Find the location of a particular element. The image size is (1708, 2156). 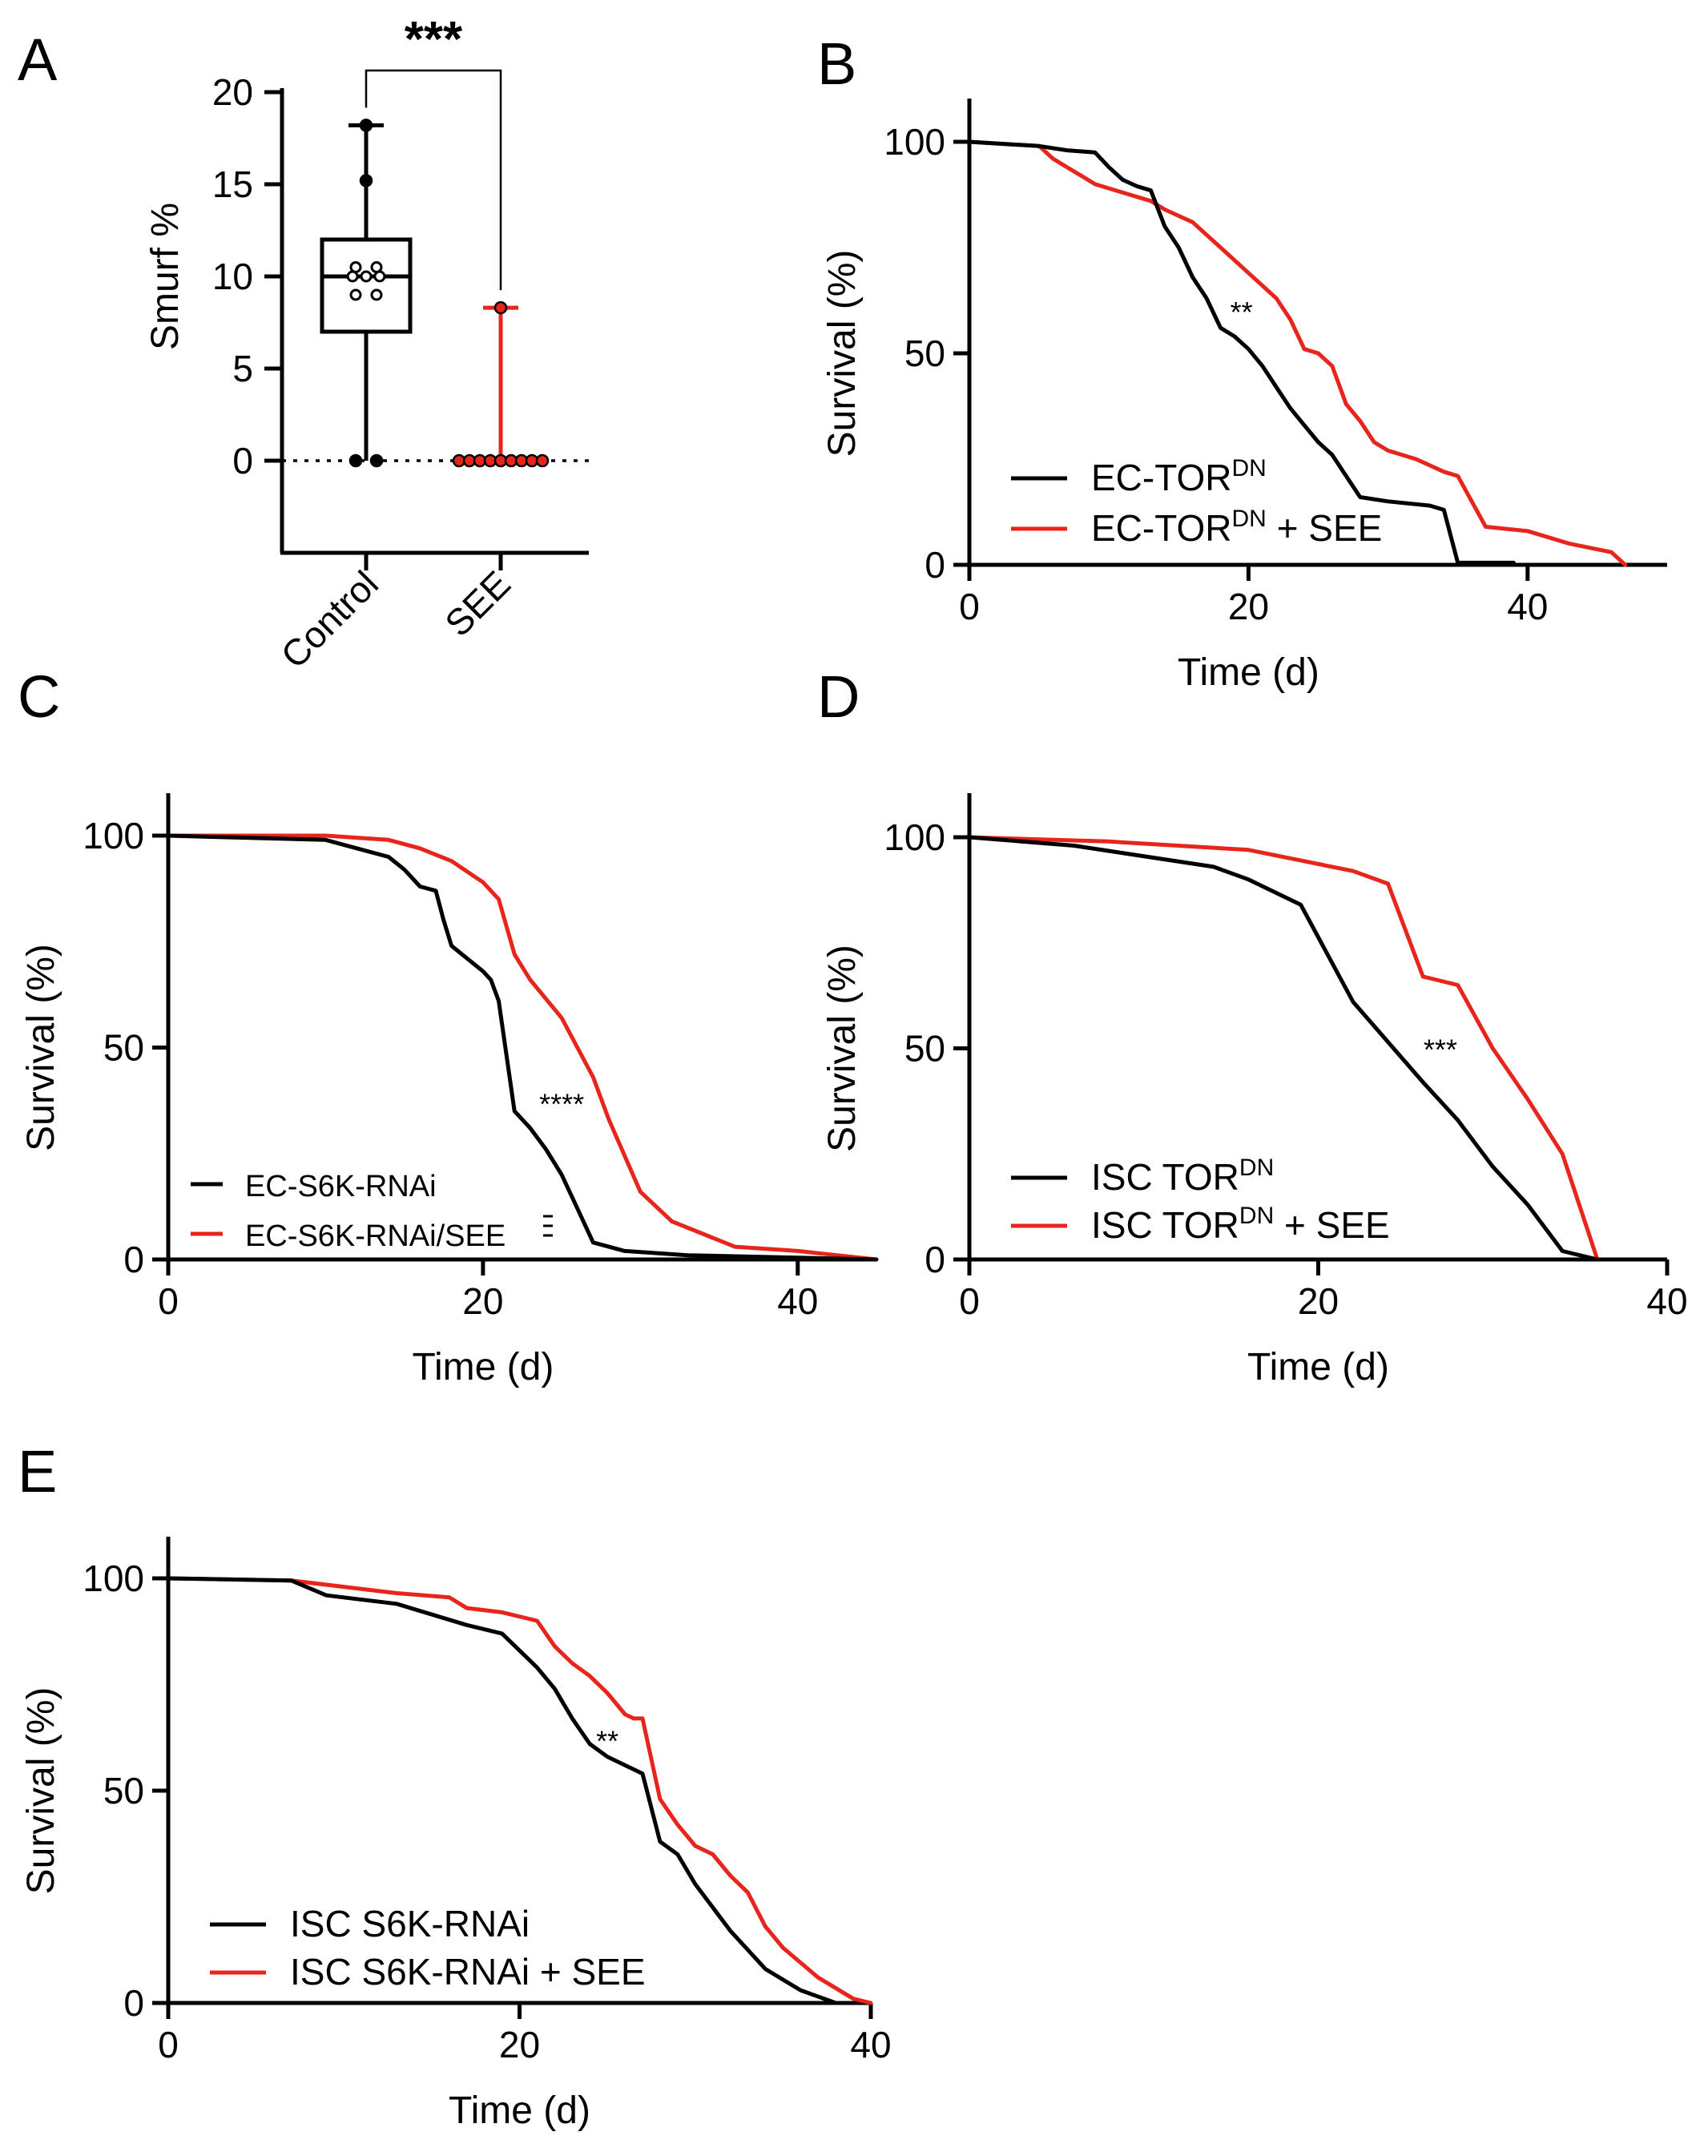

y-tick-label: 15 is located at coordinates (233, 184).